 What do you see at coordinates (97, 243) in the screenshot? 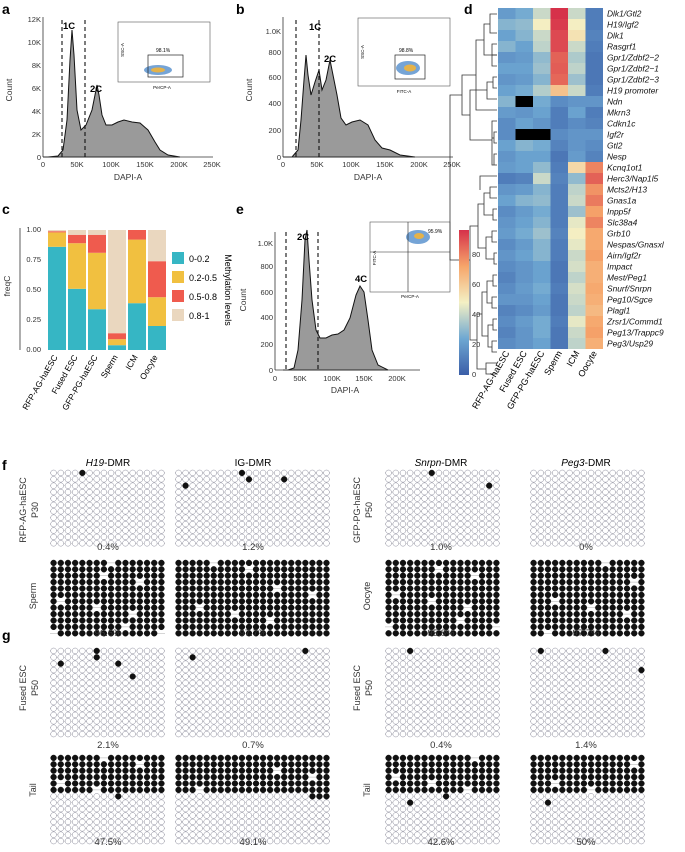
I see `bar-segment-GFP-PG-haESC-0.5-0.8` at bounding box center [97, 243].